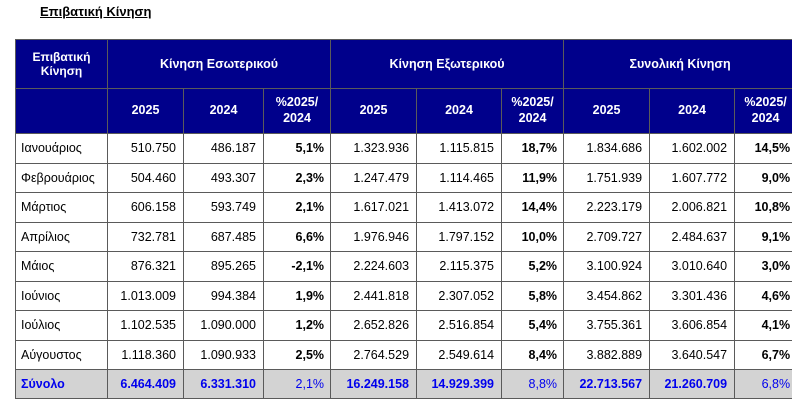  Describe the element at coordinates (297, 295) in the screenshot. I see `pct-cell: 1,9%` at that location.